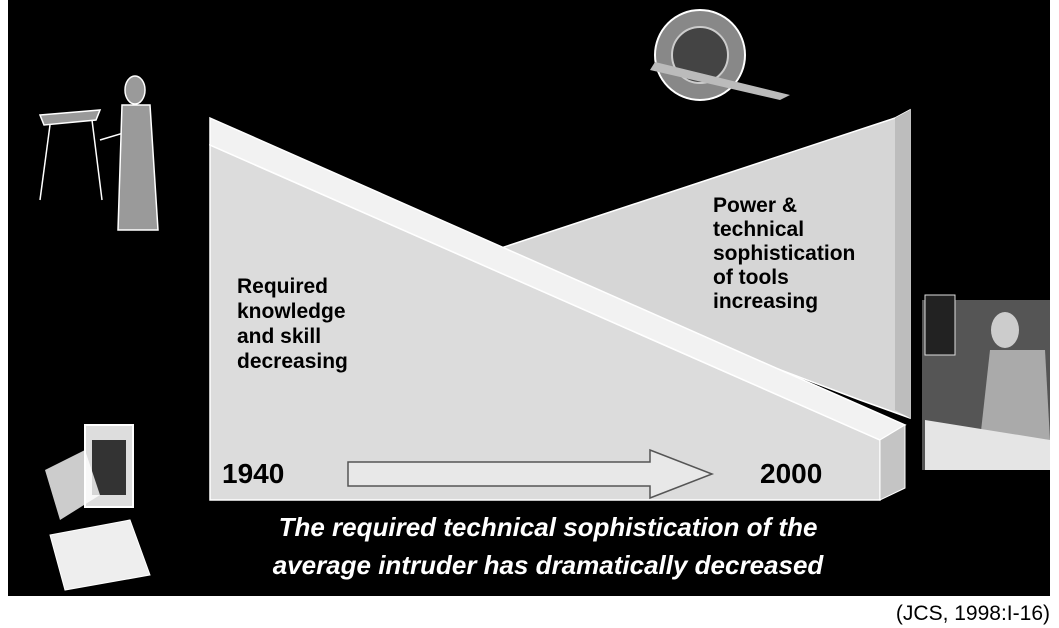  Describe the element at coordinates (282, 286) in the screenshot. I see `text-line: Required` at that location.